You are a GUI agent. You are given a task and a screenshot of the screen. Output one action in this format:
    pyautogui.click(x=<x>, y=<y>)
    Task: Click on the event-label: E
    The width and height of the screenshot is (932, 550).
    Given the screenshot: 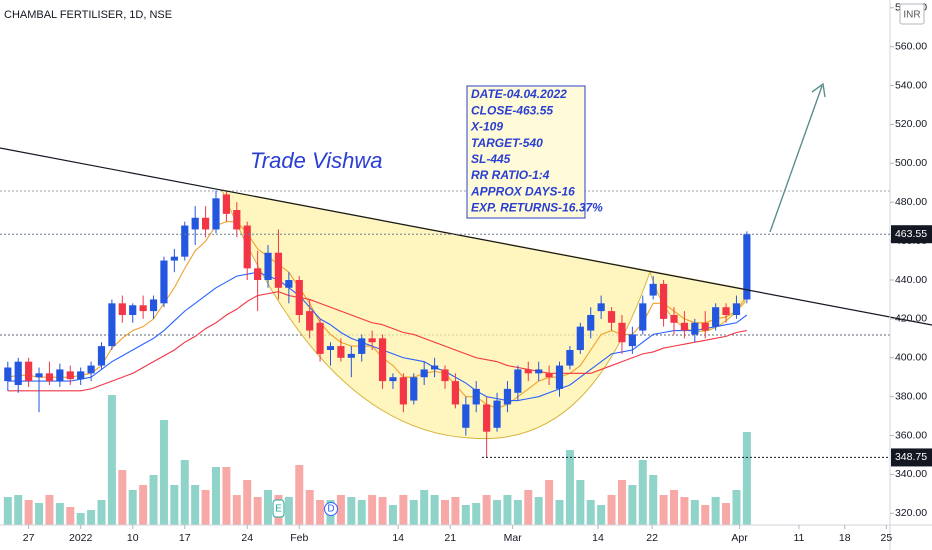 What is the action you would take?
    pyautogui.click(x=278, y=509)
    